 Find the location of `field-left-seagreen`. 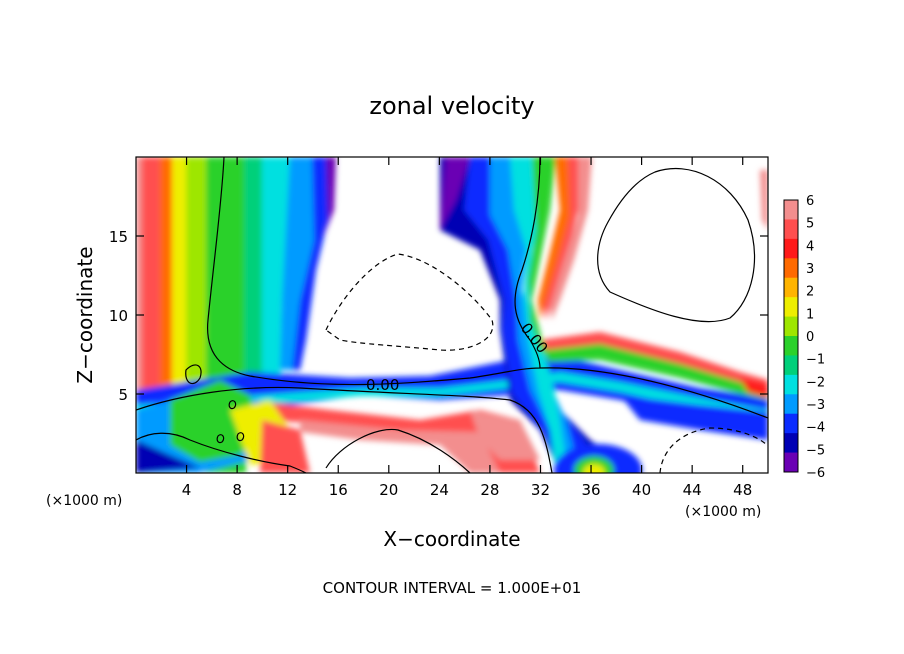

field-left-seagreen is located at coordinates (255, 272).